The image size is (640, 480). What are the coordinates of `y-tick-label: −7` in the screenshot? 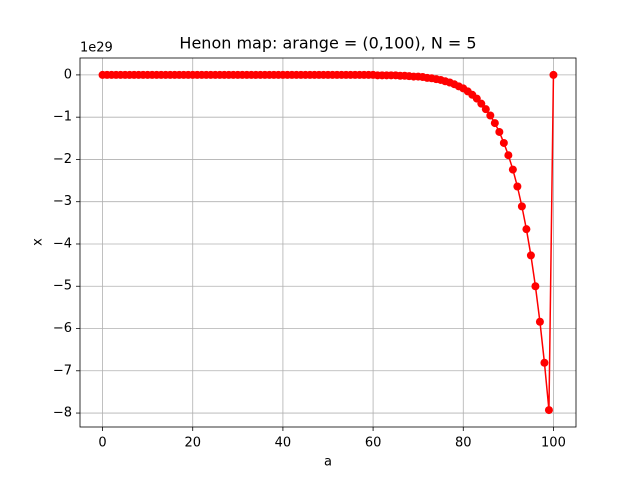 It's located at (62, 370).